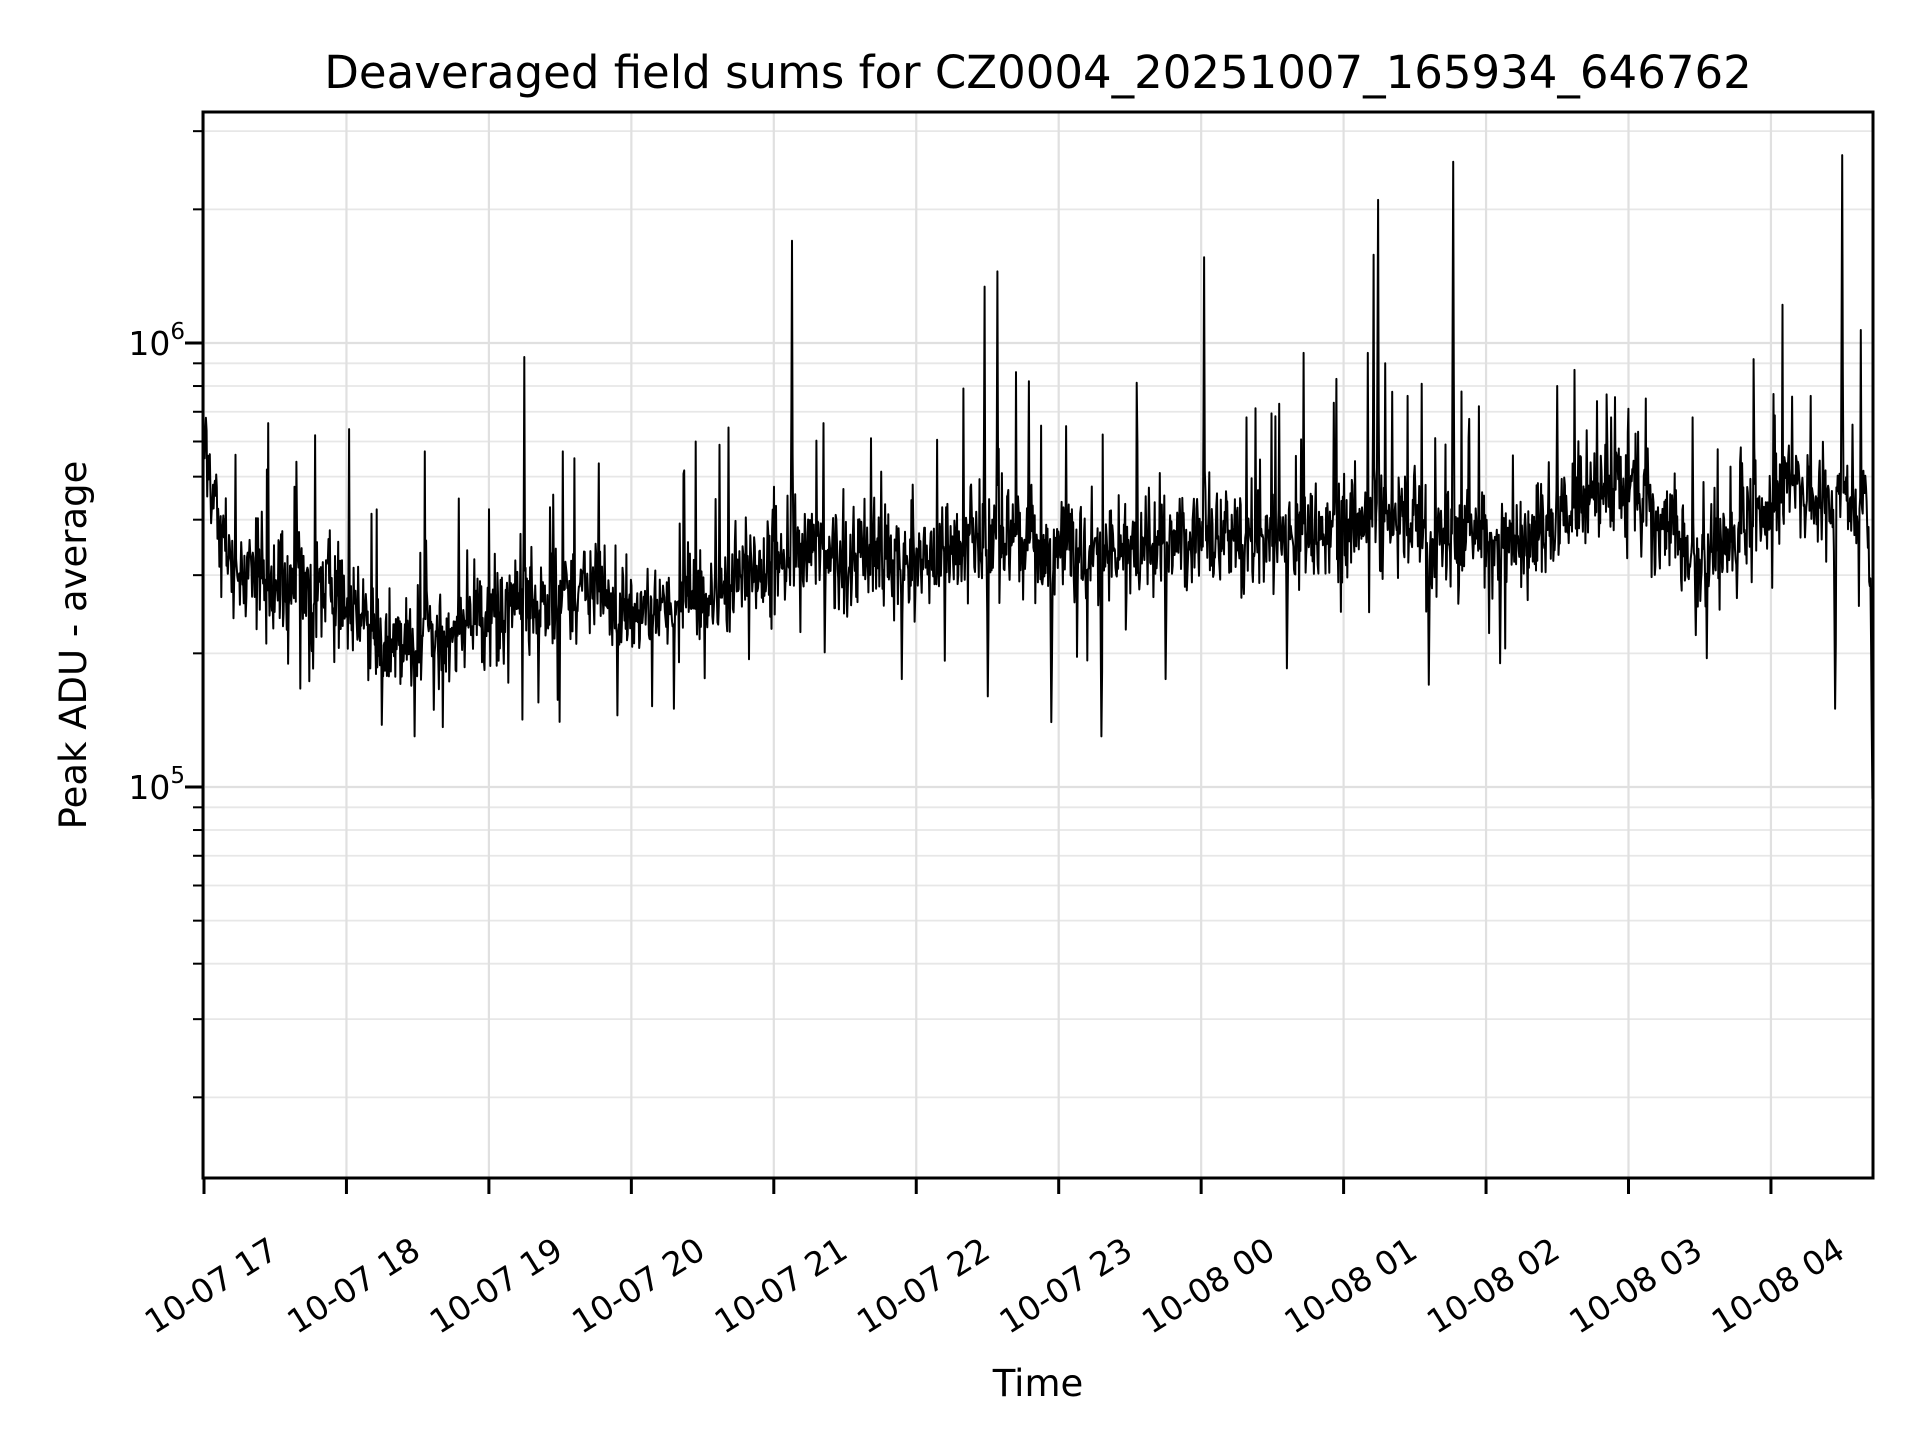 This screenshot has height=1444, width=1920. What do you see at coordinates (1208, 1286) in the screenshot?
I see `x-tick-label: 10-08 00` at bounding box center [1208, 1286].